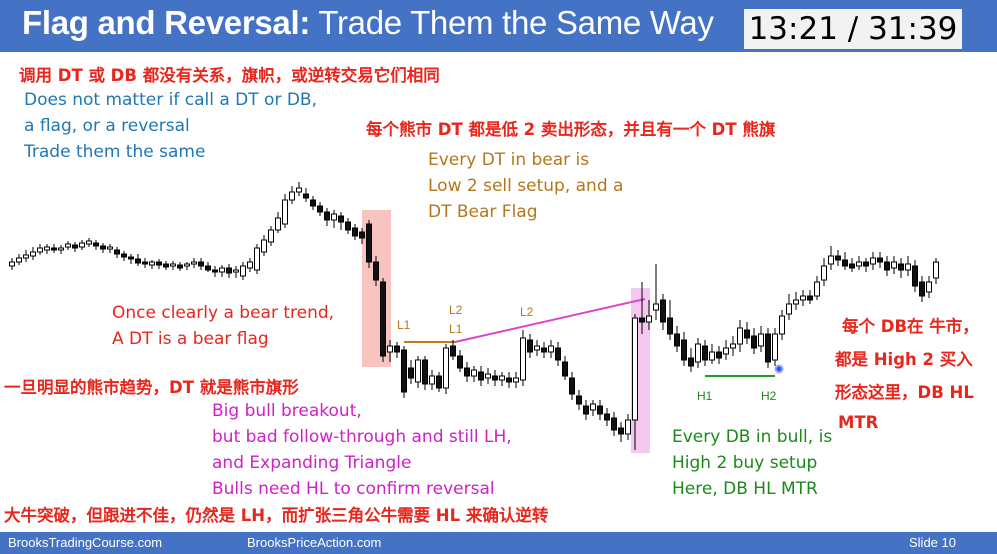 Image resolution: width=997 pixels, height=554 pixels. What do you see at coordinates (571, 129) in the screenshot?
I see `annotation-cn-bear-dt: 每个熊市 DT 都是低 2 卖出形态，并且有一个 DT 熊旗` at bounding box center [571, 129].